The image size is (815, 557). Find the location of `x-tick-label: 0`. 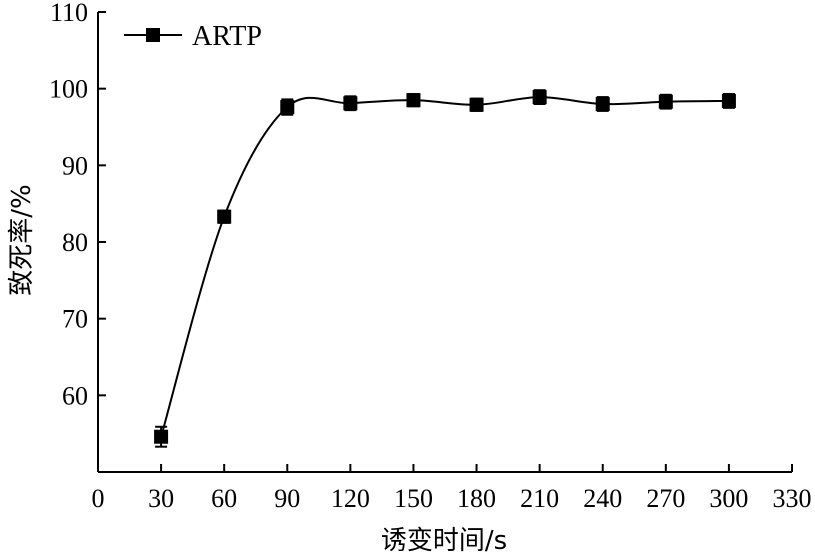

x-tick-label: 0 is located at coordinates (98, 498).